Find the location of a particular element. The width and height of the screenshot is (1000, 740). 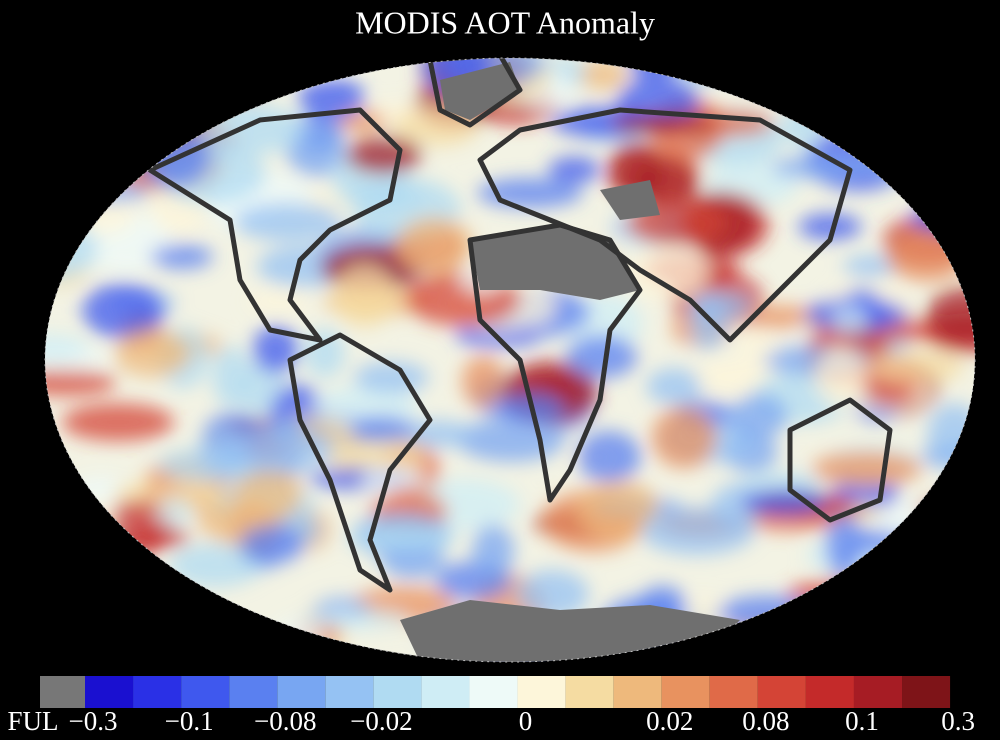

legend-label: 0 is located at coordinates (526, 721).